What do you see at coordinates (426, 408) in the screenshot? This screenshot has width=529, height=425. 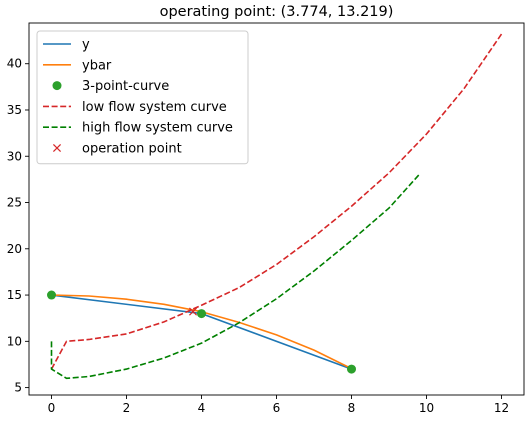 I see `x-tick-label: 10` at bounding box center [426, 408].